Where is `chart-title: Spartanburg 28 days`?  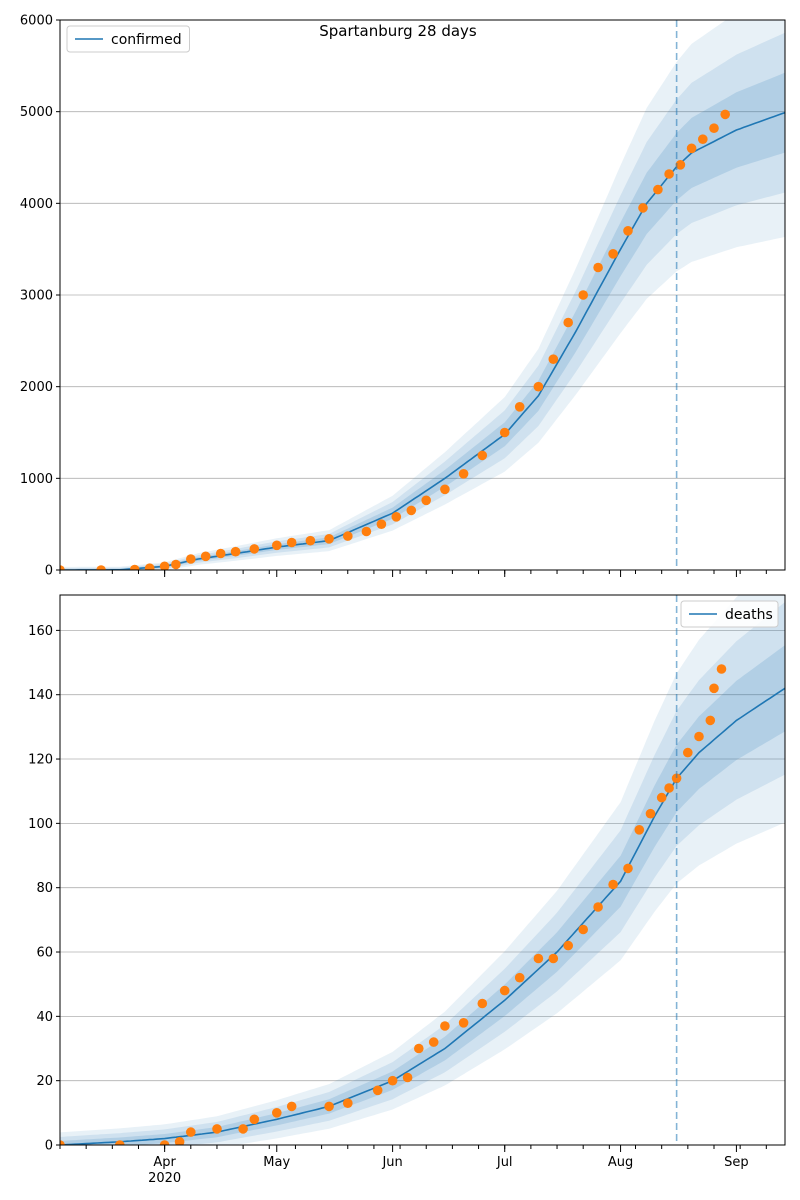 chart-title: Spartanburg 28 days is located at coordinates (398, 31).